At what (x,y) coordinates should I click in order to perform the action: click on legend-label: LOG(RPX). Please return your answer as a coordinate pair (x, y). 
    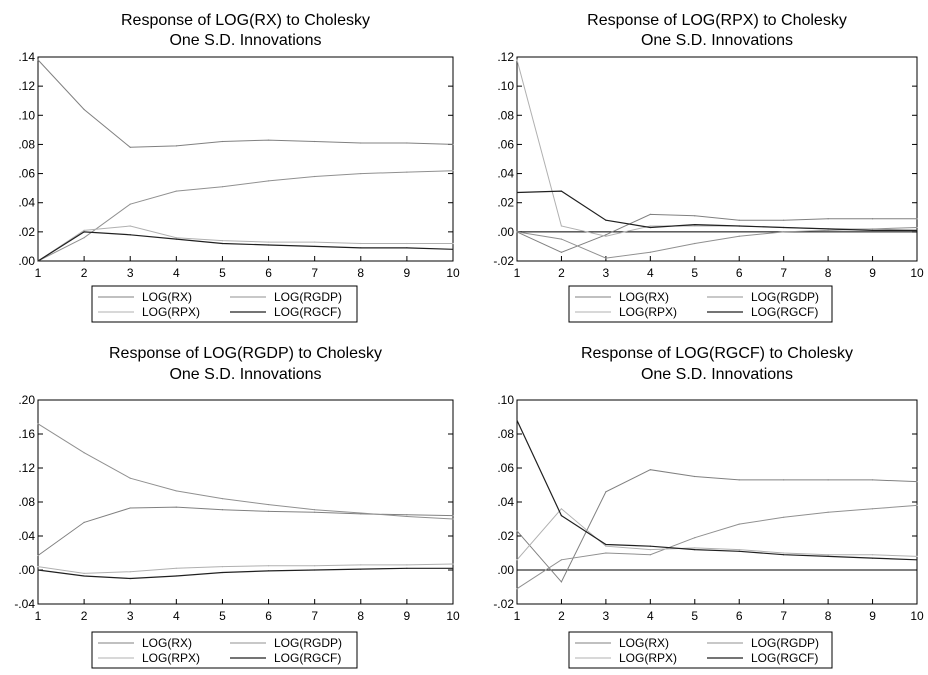
    Looking at the image, I should click on (171, 658).